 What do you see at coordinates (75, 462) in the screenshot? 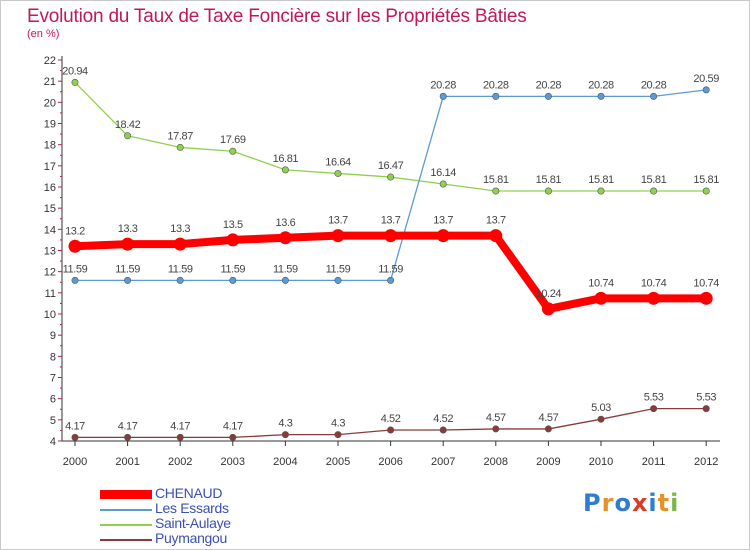
I see `x-tick-label: 2000` at bounding box center [75, 462].